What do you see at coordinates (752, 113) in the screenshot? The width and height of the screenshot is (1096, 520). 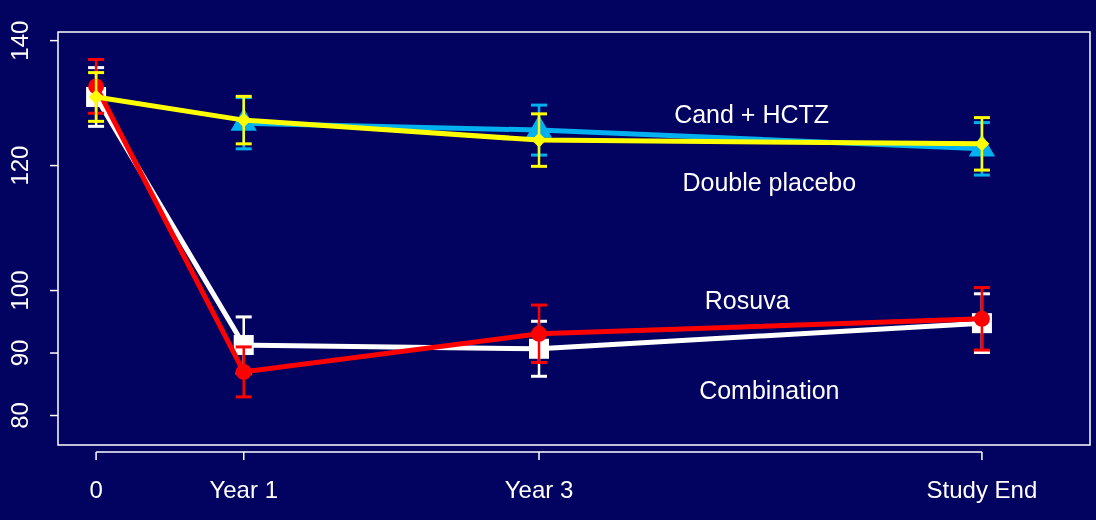 I see `series-label: Cand + HCTZ` at bounding box center [752, 113].